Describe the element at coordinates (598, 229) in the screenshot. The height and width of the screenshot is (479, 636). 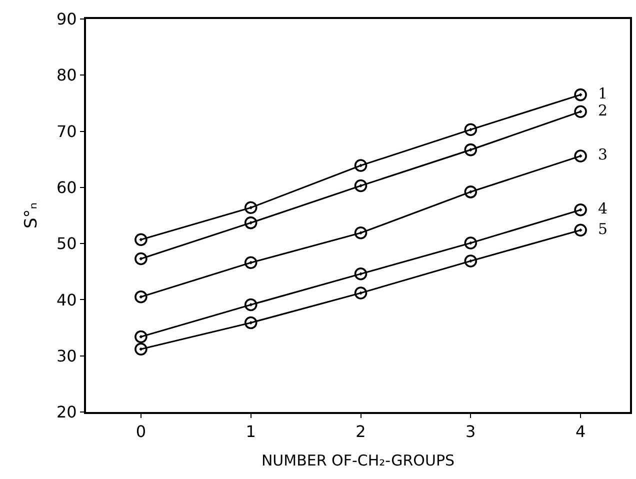
I see `series-label: 5` at that location.